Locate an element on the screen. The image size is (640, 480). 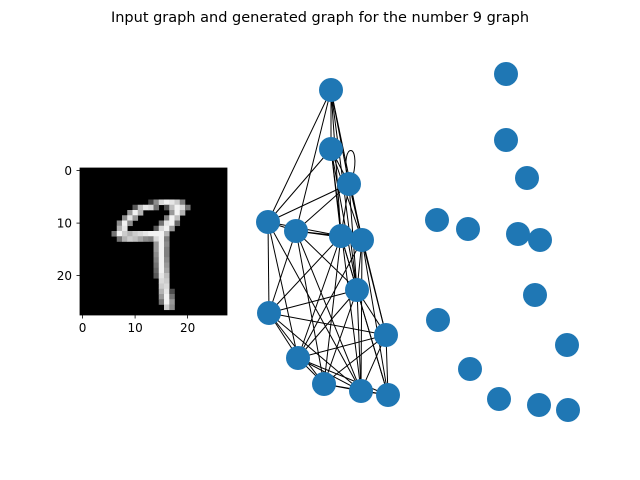
image-axes-frame is located at coordinates (153, 241).